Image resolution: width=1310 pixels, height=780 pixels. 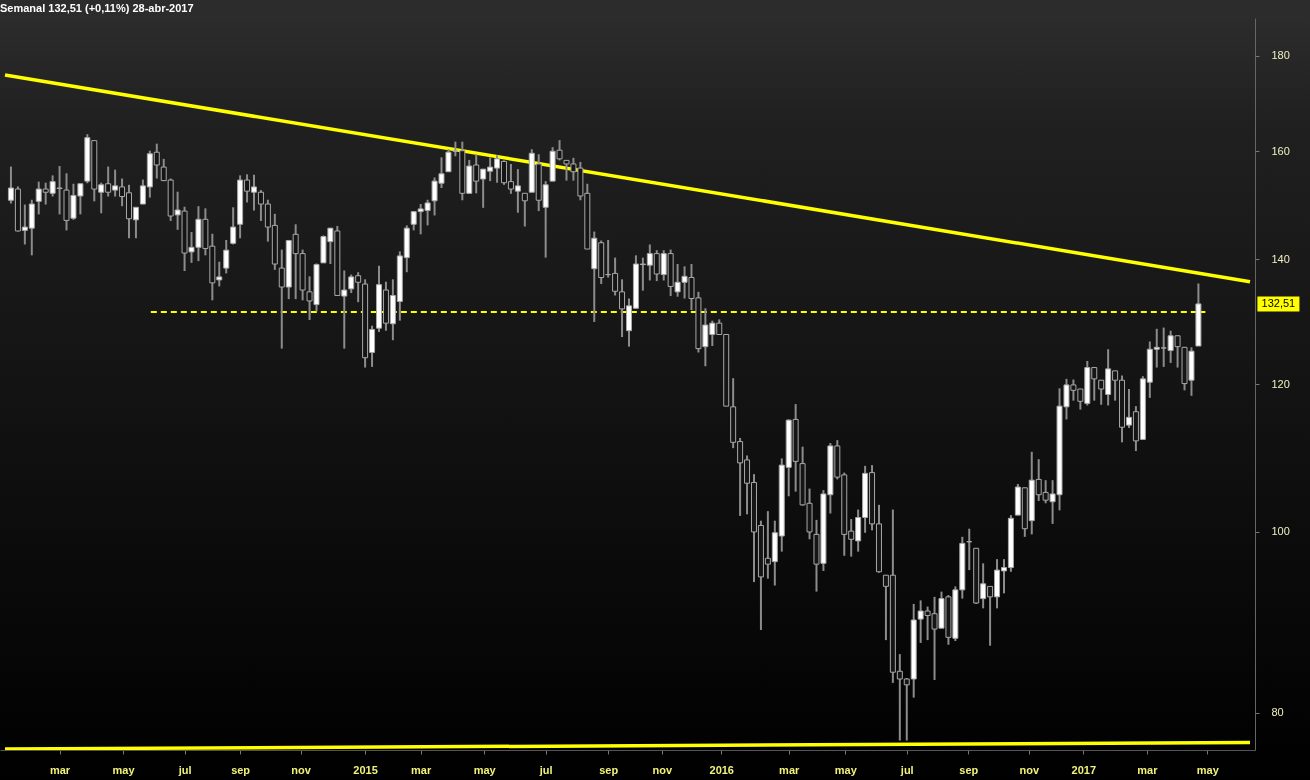 What do you see at coordinates (1084, 769) in the screenshot?
I see `x-tick-label: 2017` at bounding box center [1084, 769].